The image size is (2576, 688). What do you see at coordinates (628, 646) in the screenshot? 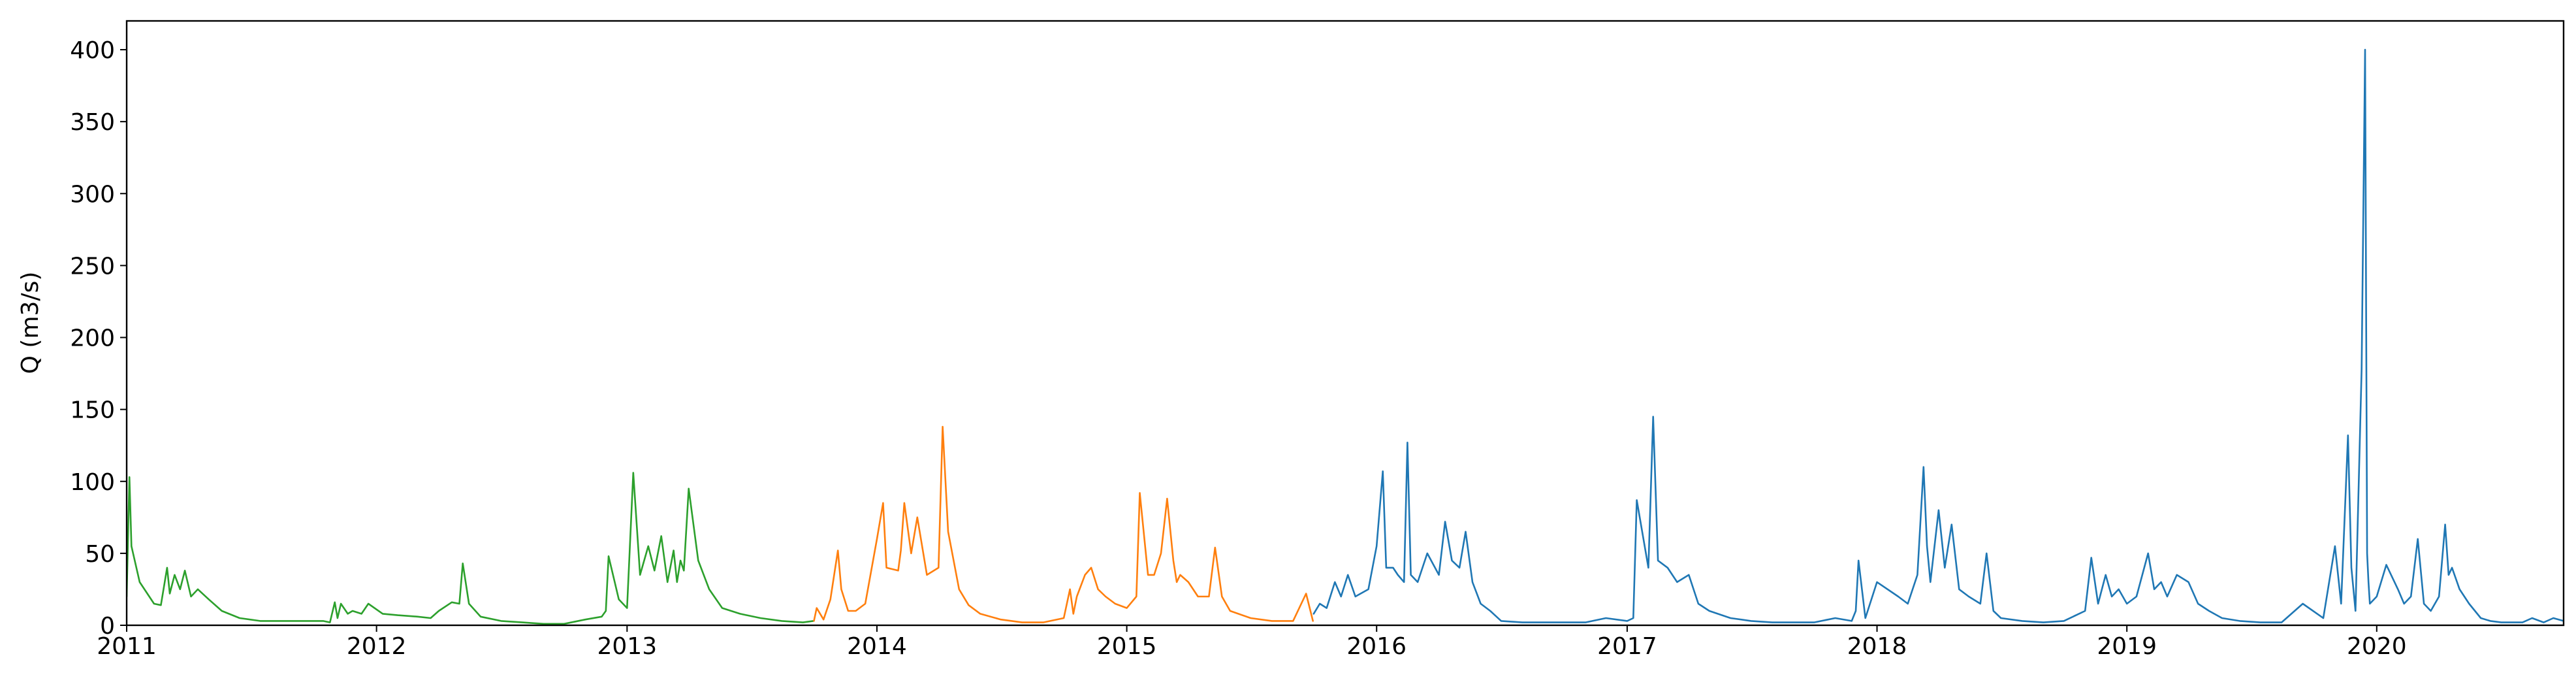
I see `x-tick-label-2013: 2013` at bounding box center [628, 646].